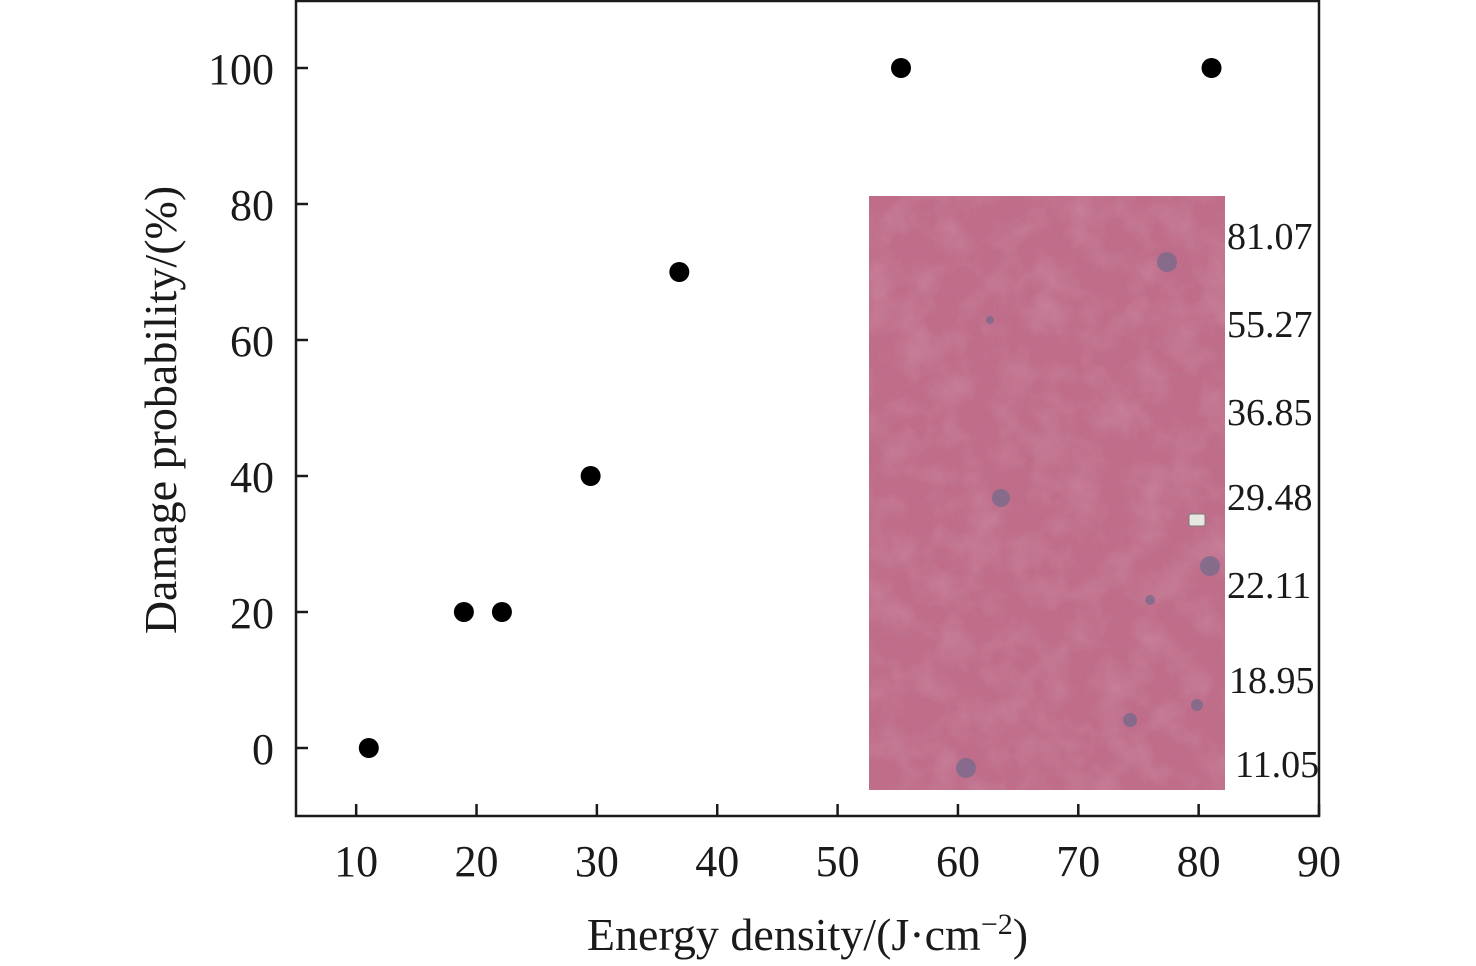  I want to click on inset-label: 36.85, so click(1270, 413).